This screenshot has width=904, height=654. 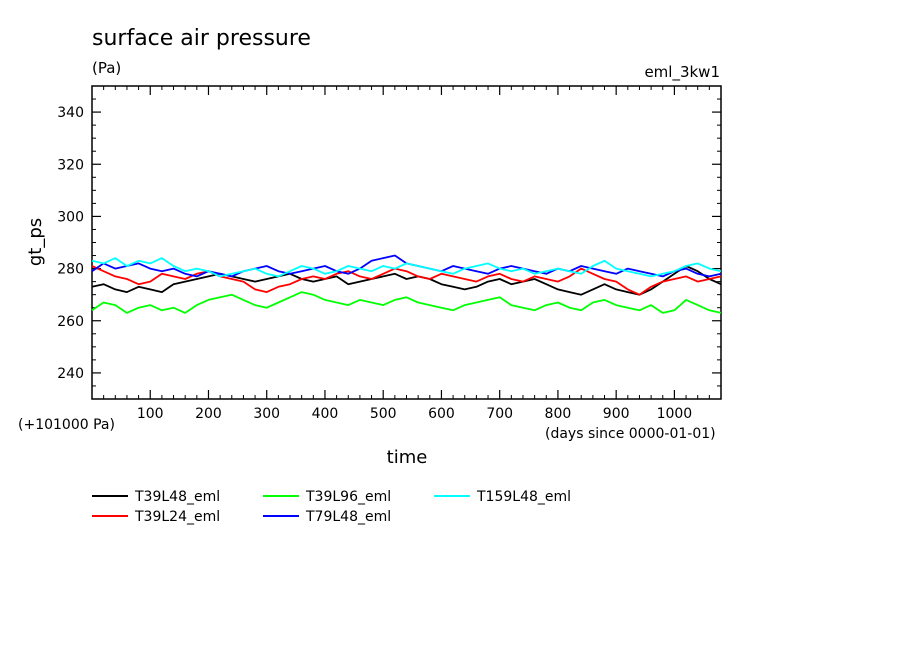 I want to click on chart-title: surface air pressure, so click(x=201, y=38).